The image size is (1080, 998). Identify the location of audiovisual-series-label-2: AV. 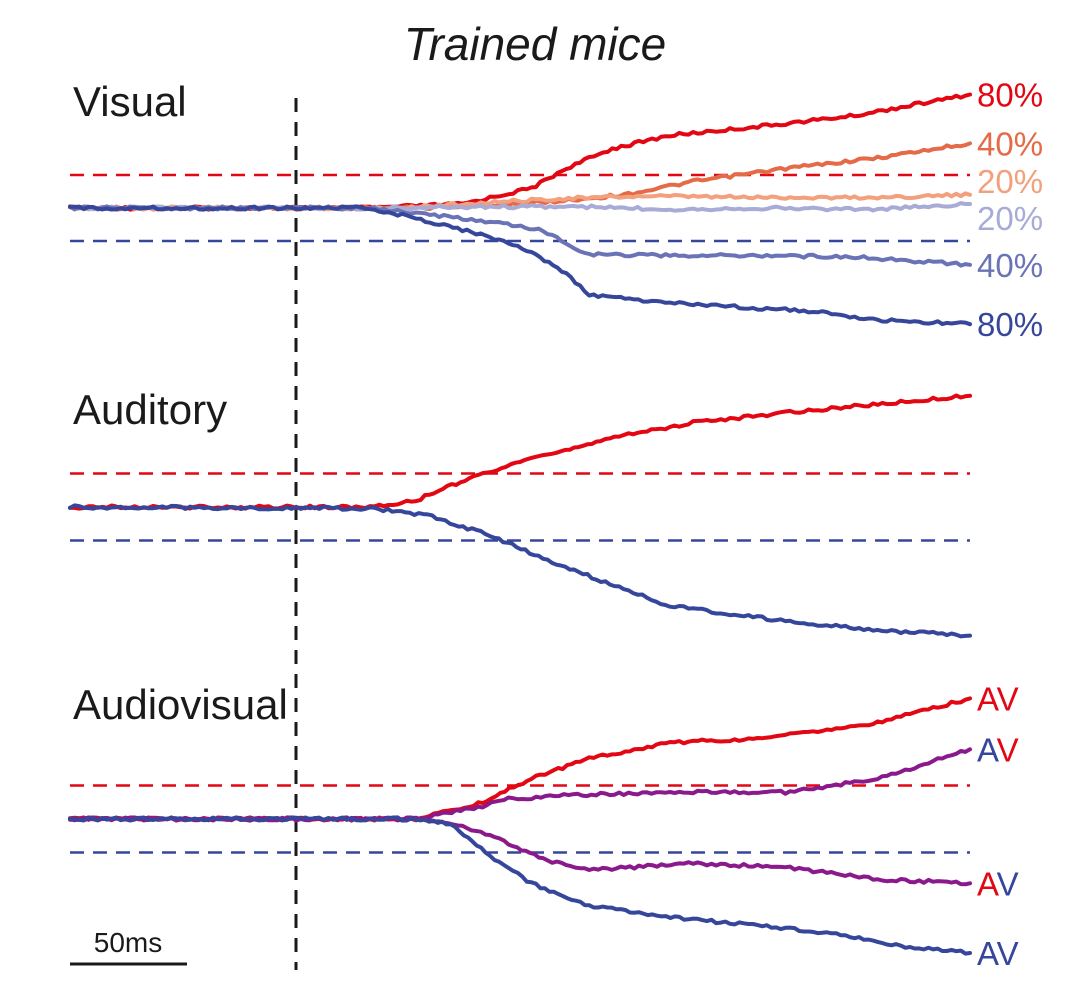
(998, 883).